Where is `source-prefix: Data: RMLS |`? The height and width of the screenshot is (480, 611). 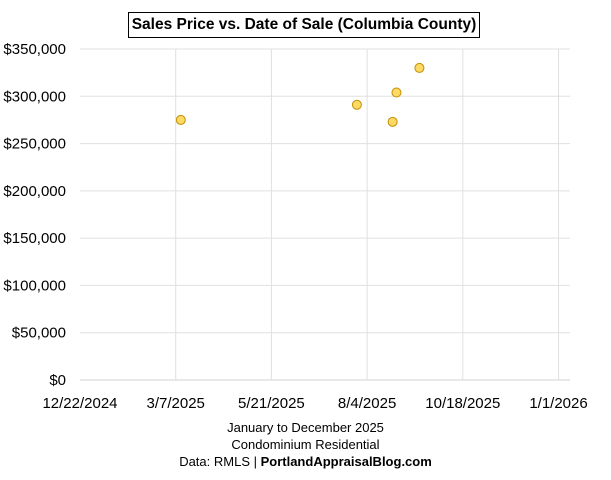
source-prefix: Data: RMLS | is located at coordinates (220, 461).